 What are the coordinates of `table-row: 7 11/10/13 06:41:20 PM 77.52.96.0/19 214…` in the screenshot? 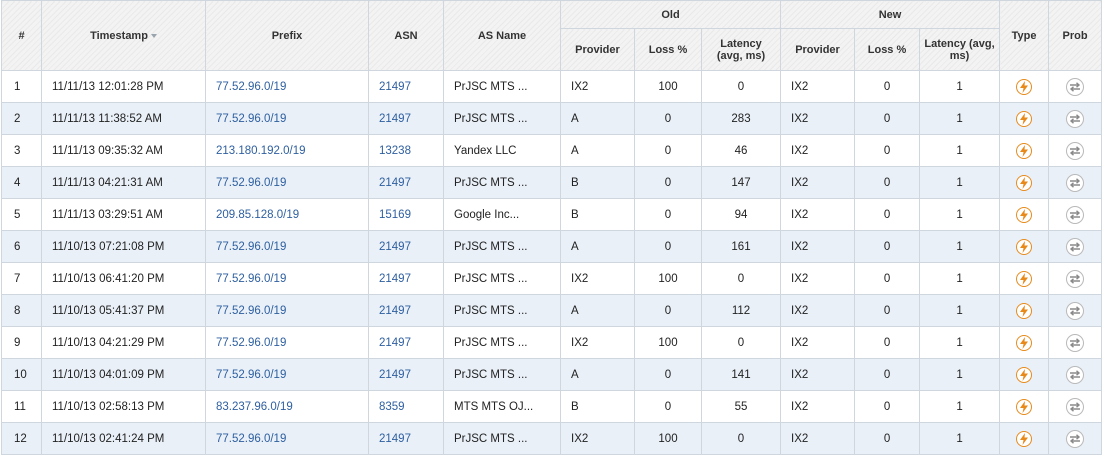 It's located at (551, 278).